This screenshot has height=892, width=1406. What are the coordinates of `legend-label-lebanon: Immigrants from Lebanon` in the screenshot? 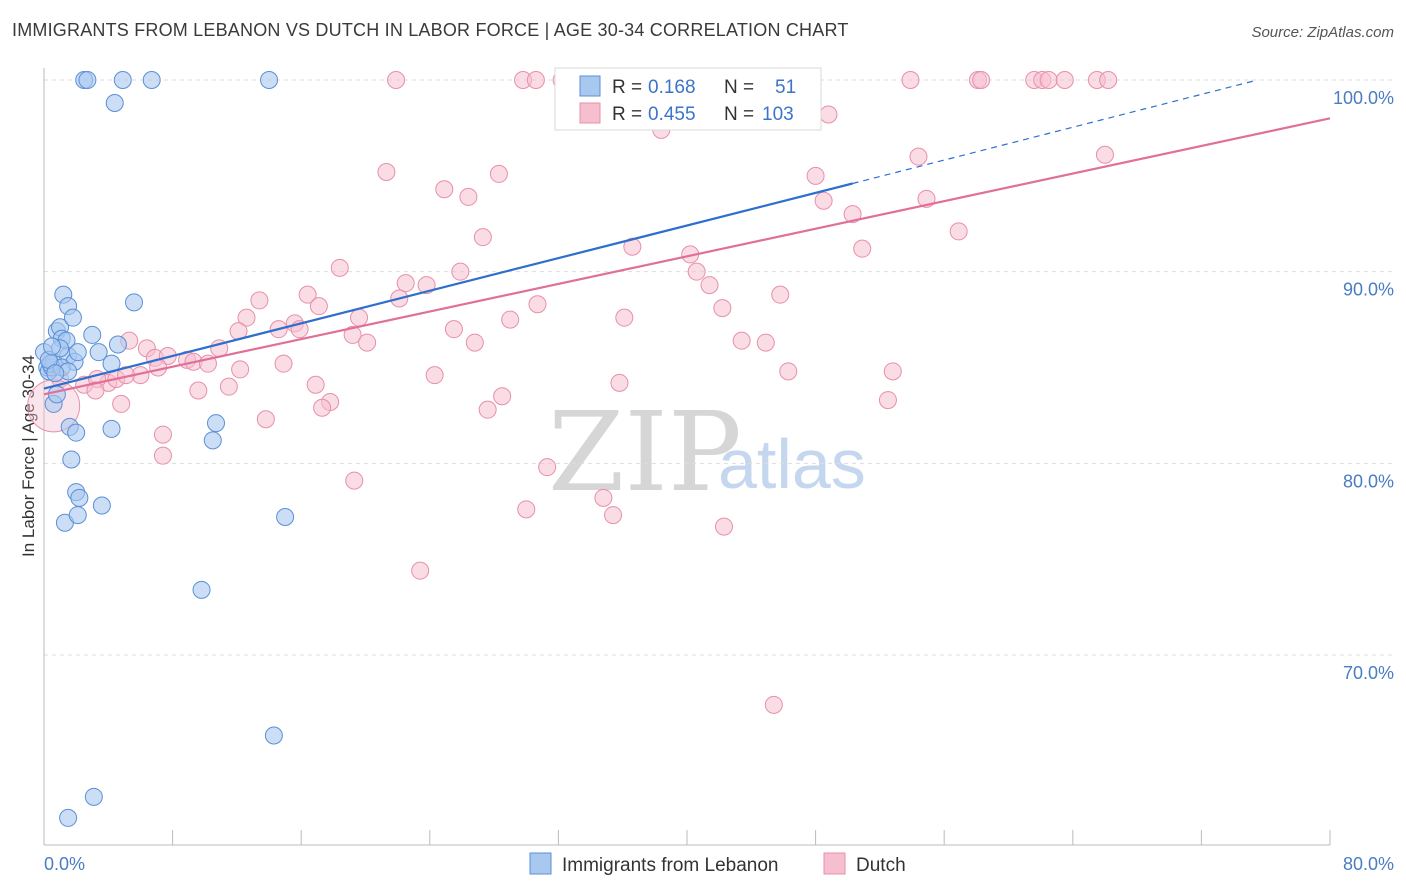 It's located at (670, 865).